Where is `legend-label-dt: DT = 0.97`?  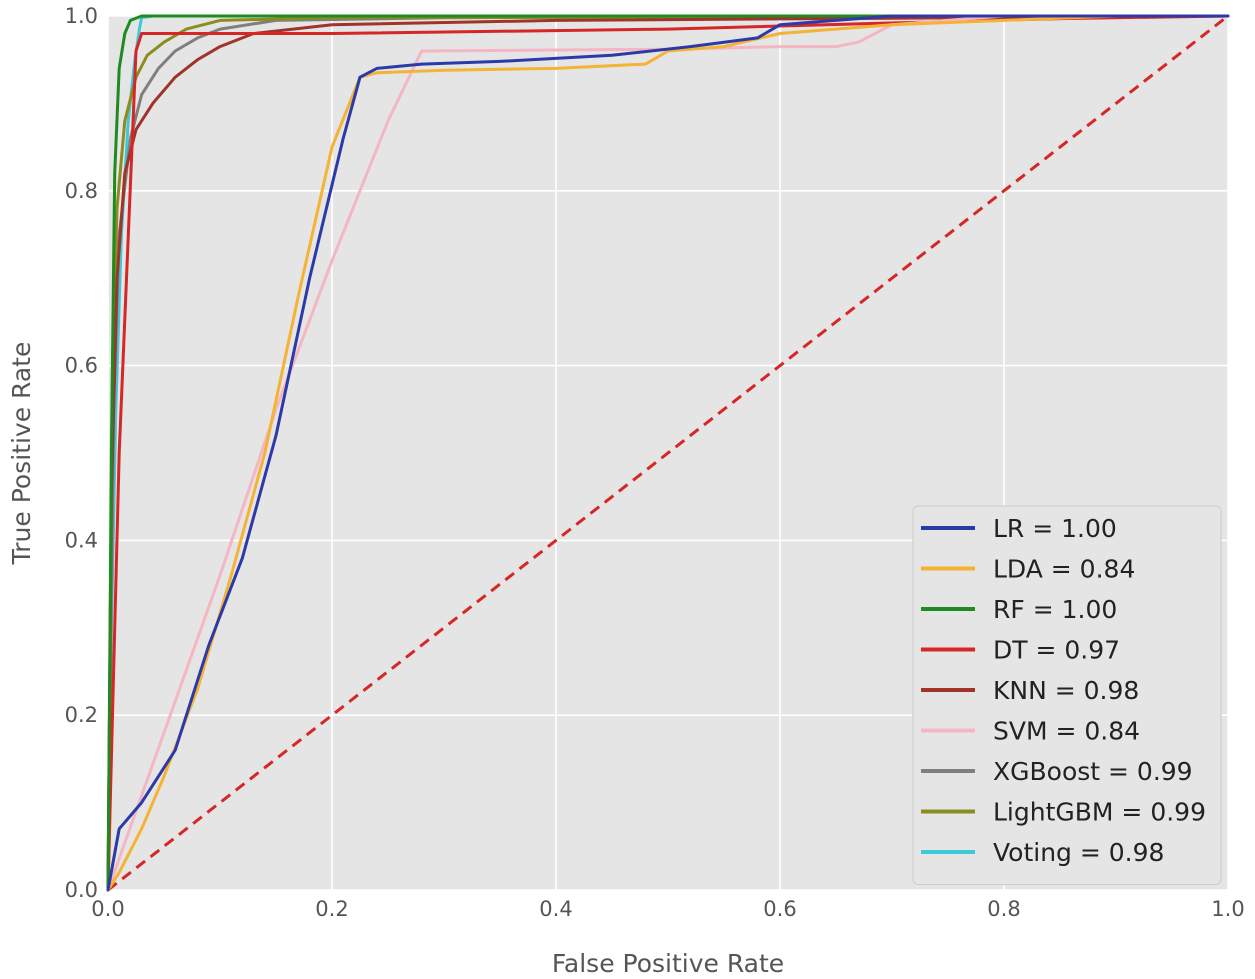 legend-label-dt: DT = 0.97 is located at coordinates (1056, 650).